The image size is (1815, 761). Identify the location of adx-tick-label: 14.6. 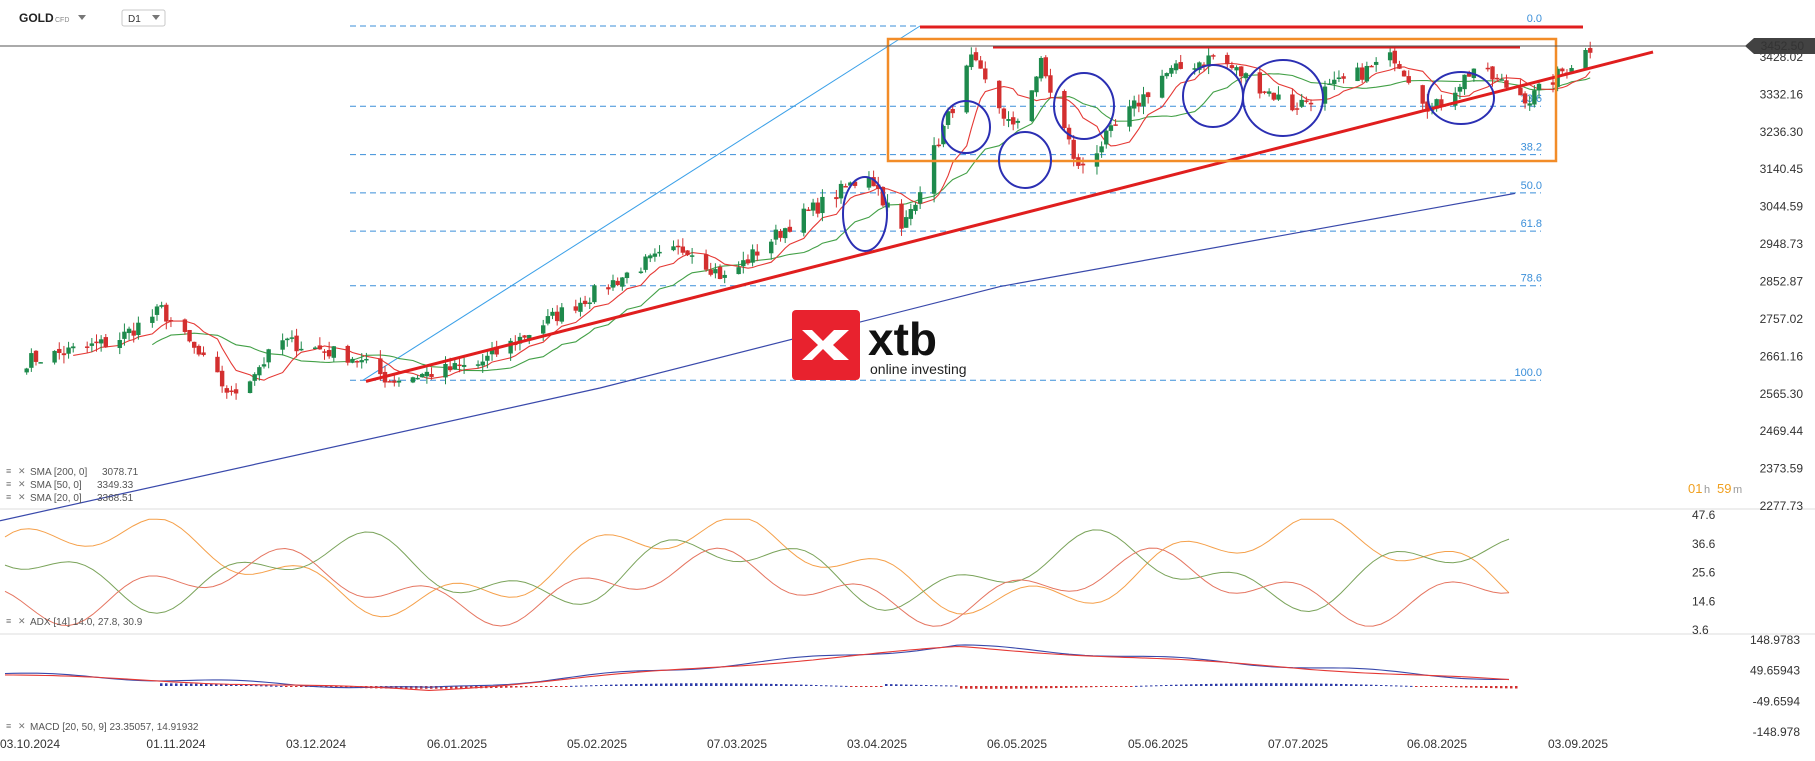
(1704, 601).